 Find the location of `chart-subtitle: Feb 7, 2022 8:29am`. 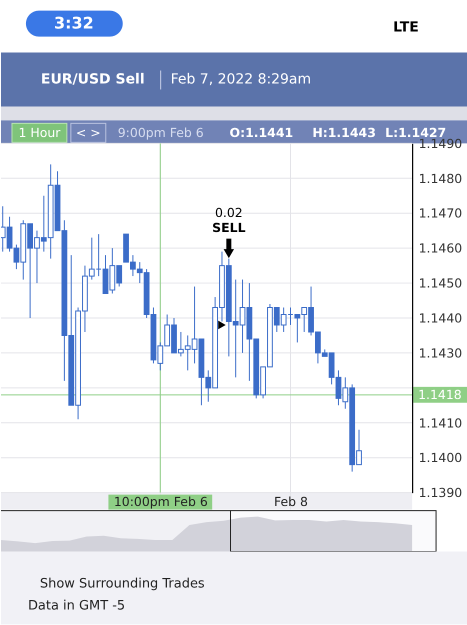

chart-subtitle: Feb 7, 2022 8:29am is located at coordinates (241, 79).